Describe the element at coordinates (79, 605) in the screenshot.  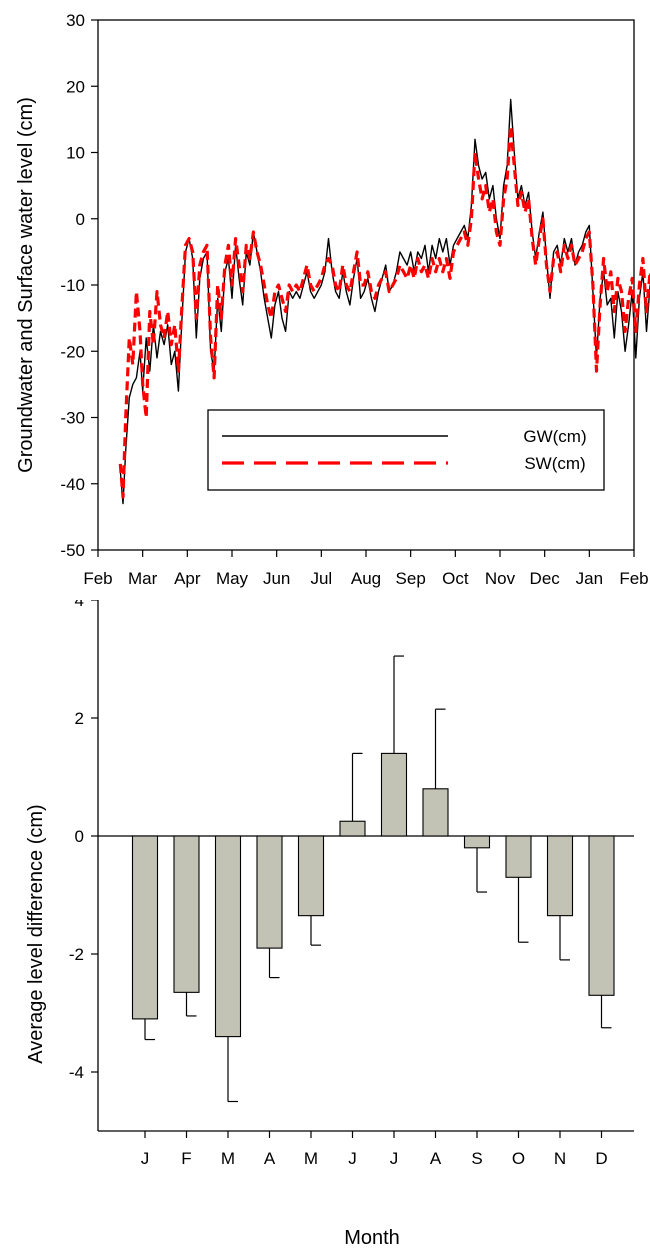
I see `y-tick-label: 4` at that location.